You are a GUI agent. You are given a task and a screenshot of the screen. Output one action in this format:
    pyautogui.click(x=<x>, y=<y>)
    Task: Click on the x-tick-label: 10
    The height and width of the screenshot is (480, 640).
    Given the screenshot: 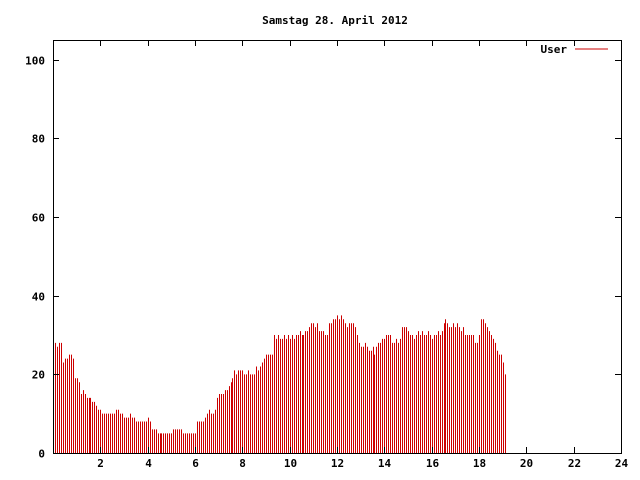 What is the action you would take?
    pyautogui.click(x=290, y=463)
    